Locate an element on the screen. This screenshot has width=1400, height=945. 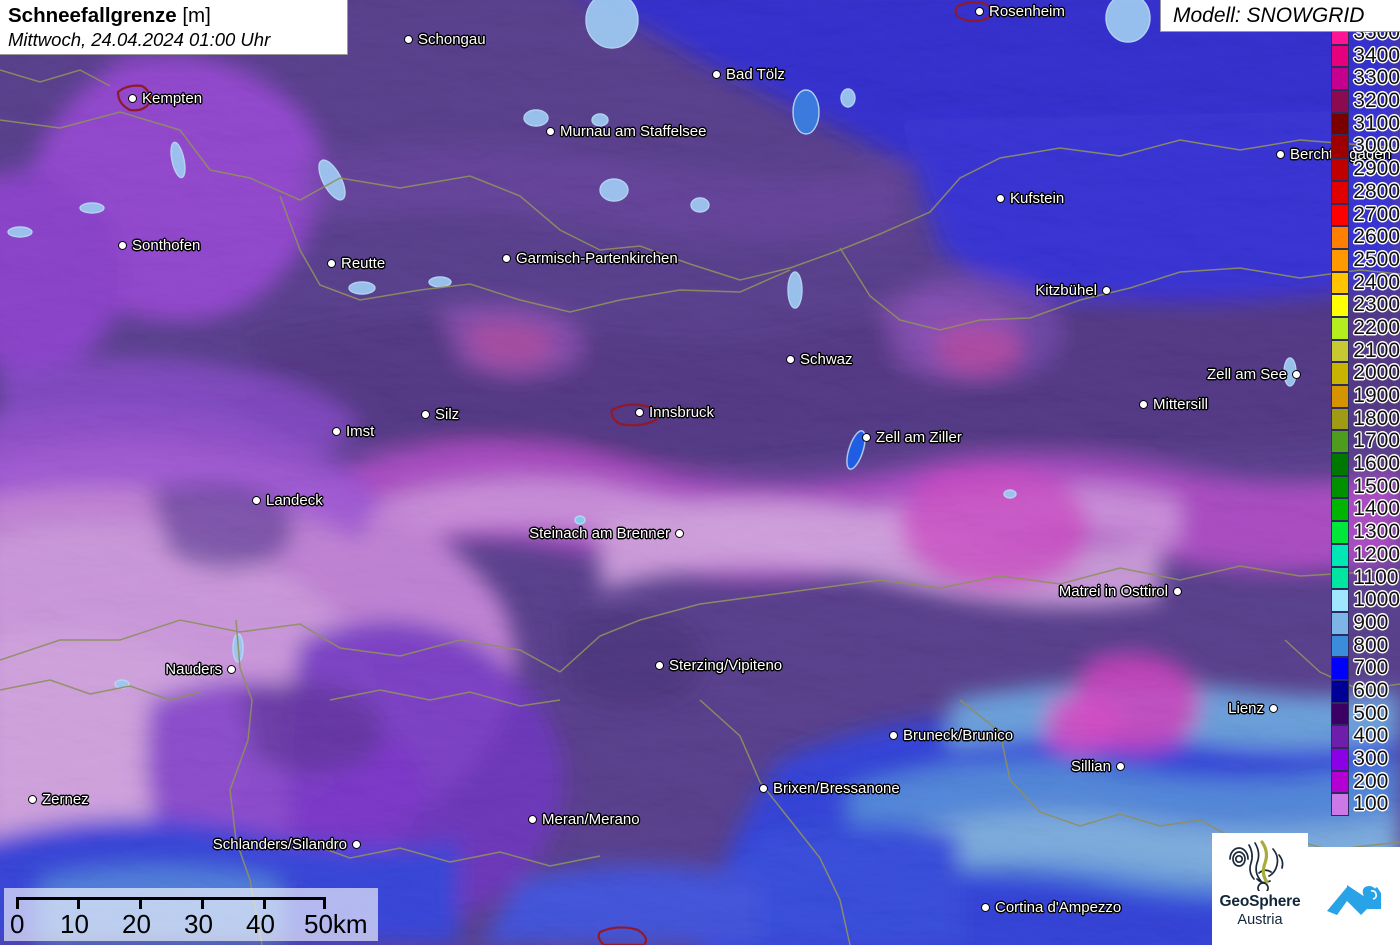
scale-bar: 0 10 20 30 40 50km is located at coordinates (191, 914).